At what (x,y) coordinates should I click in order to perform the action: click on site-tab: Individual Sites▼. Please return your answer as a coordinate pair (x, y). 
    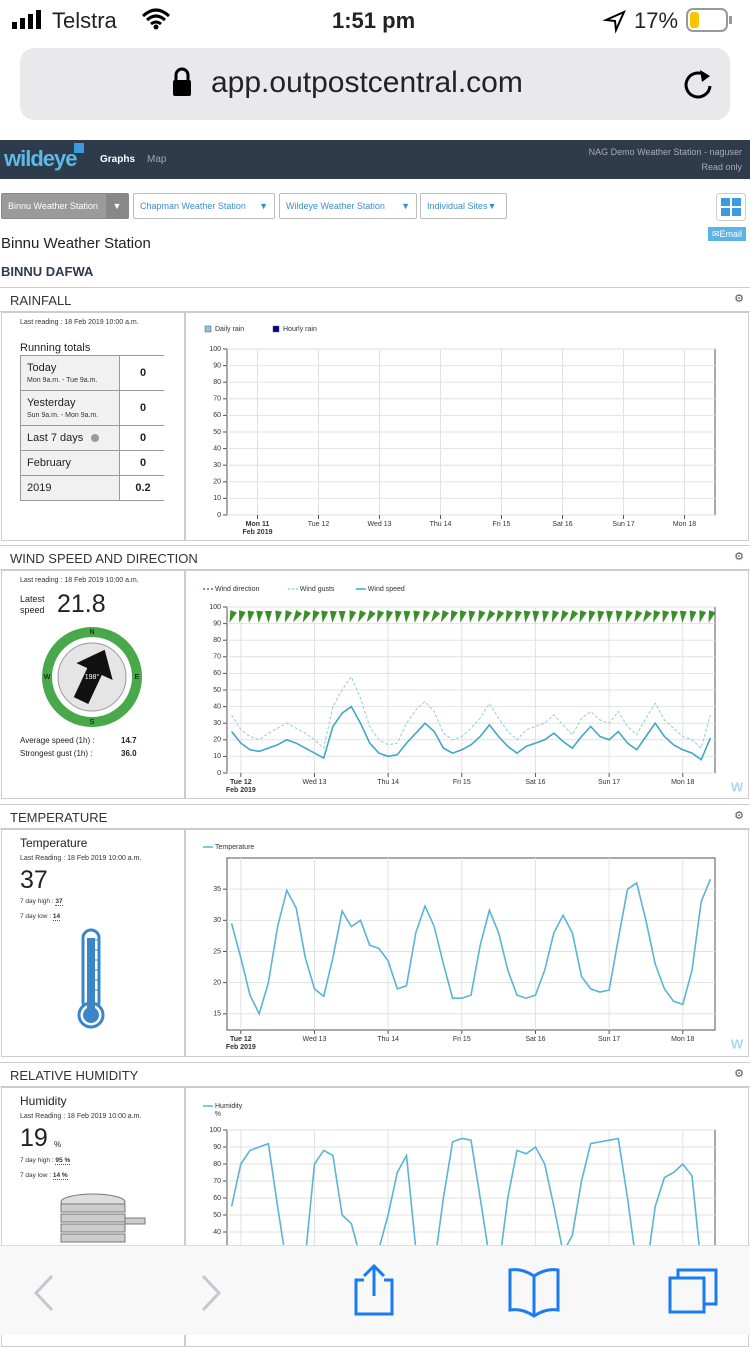
    Looking at the image, I should click on (463, 206).